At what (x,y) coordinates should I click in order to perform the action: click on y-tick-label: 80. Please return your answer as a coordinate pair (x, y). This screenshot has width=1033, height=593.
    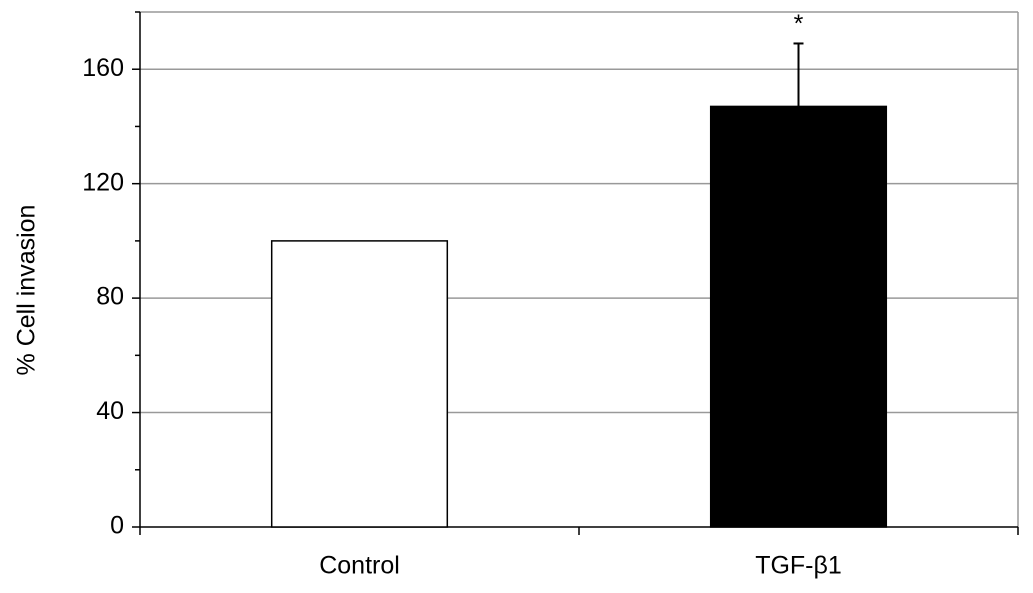
    Looking at the image, I should click on (110, 297).